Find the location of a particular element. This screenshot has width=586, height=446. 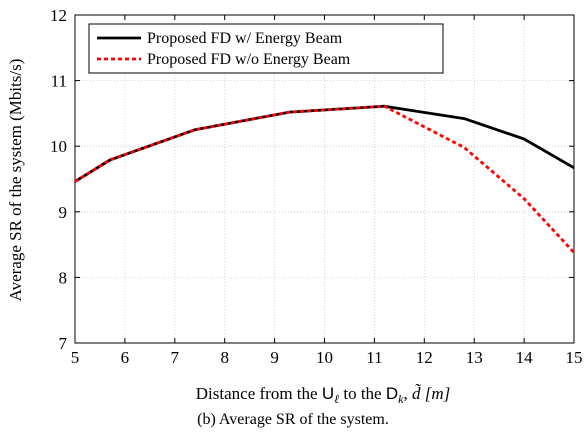

x-tick-label: 12 is located at coordinates (424, 357).